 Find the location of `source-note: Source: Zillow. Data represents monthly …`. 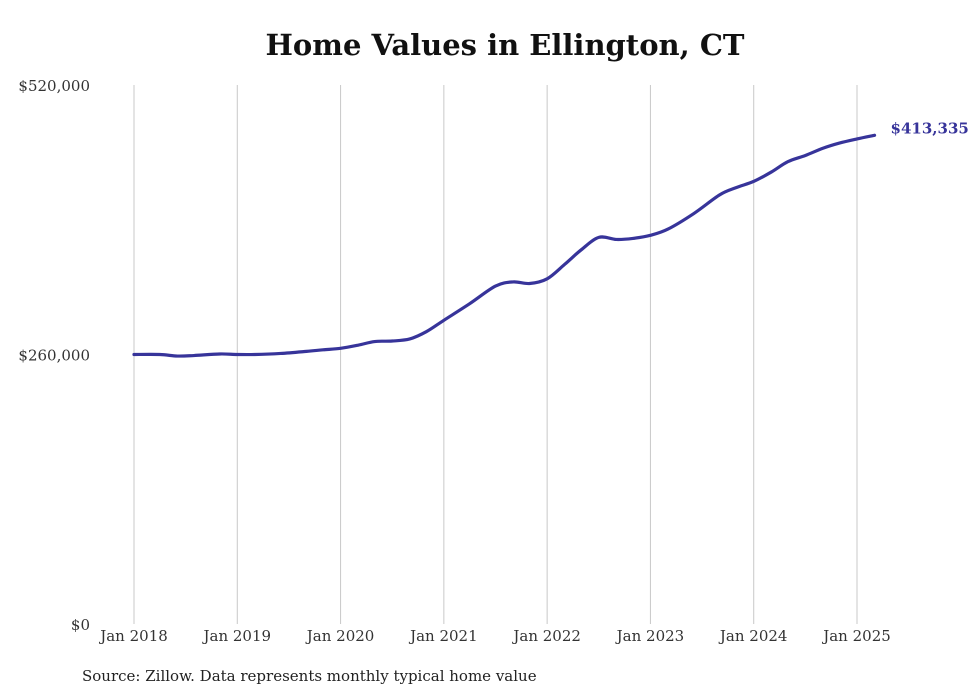

source-note: Source: Zillow. Data represents monthly … is located at coordinates (309, 676).